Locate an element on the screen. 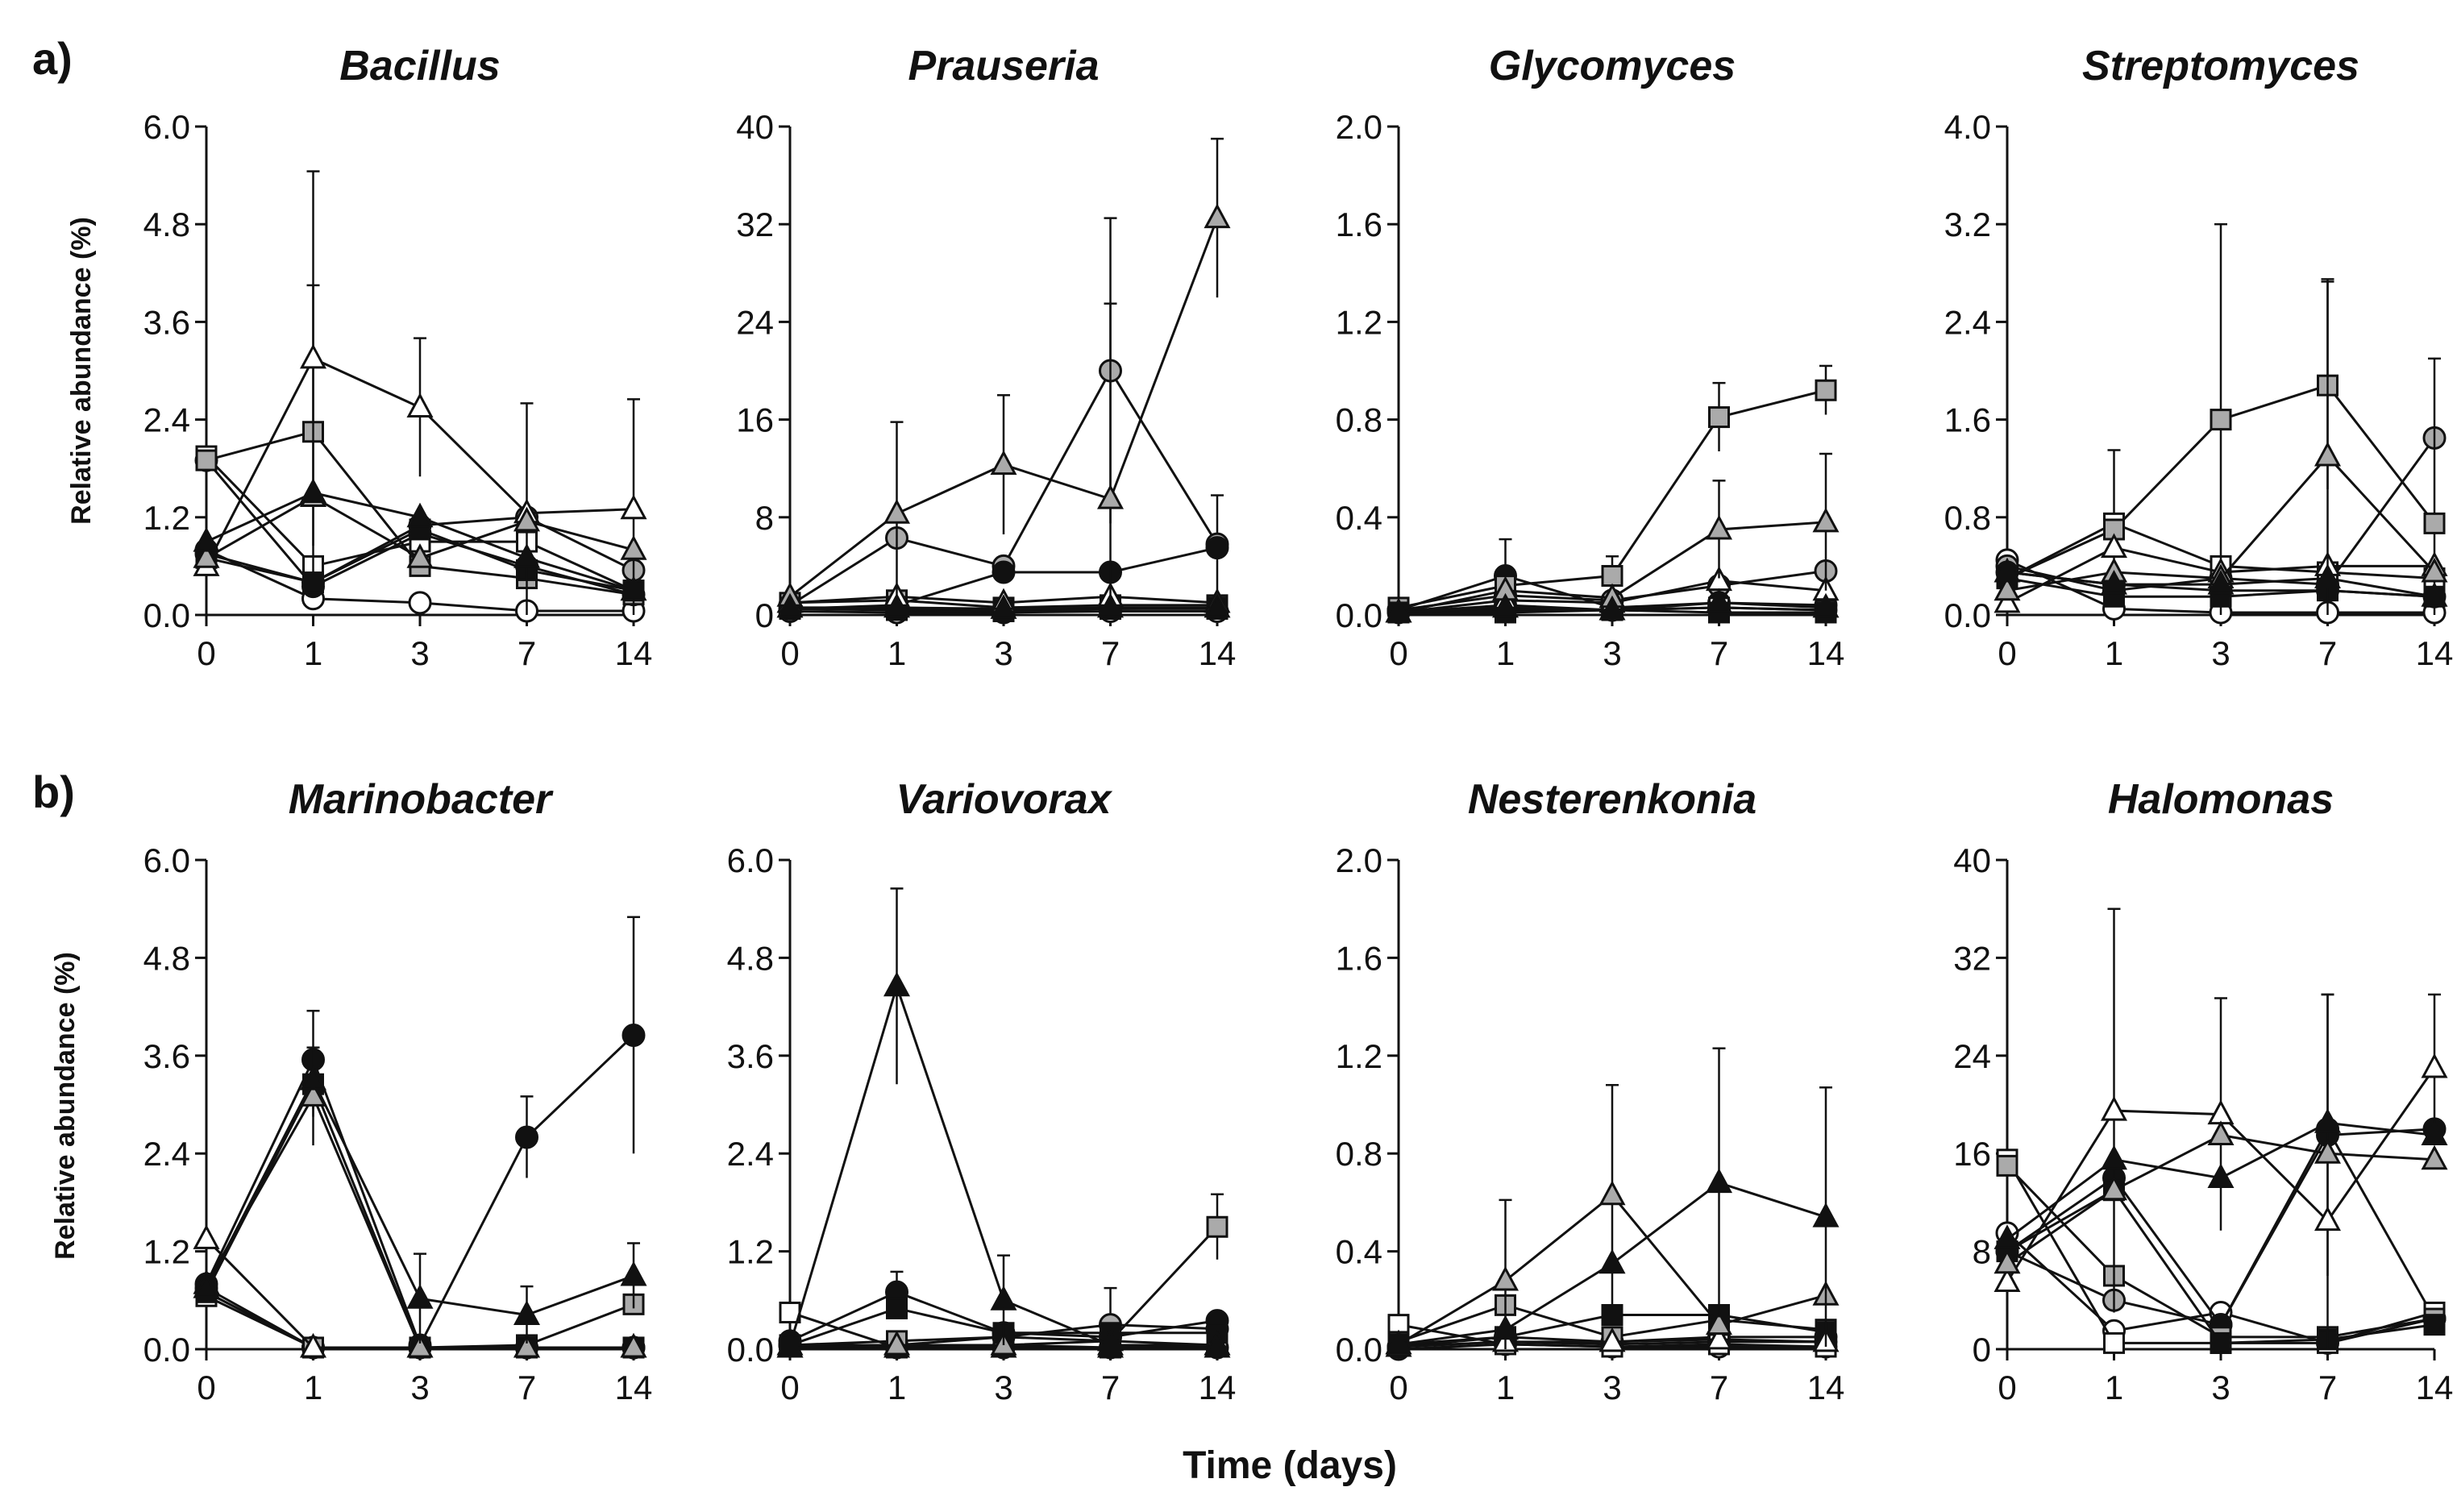 Image resolution: width=2457 pixels, height=1512 pixels. y-tick-label: 32 is located at coordinates (755, 224).